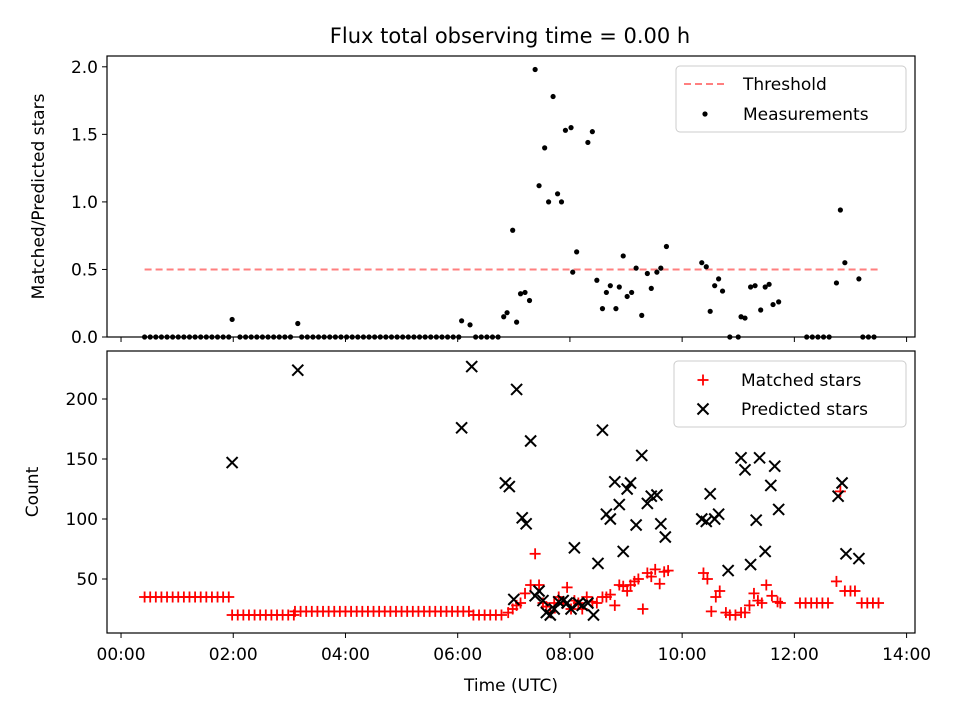  I want to click on top-legend: Threshold Measurements, so click(791, 99).